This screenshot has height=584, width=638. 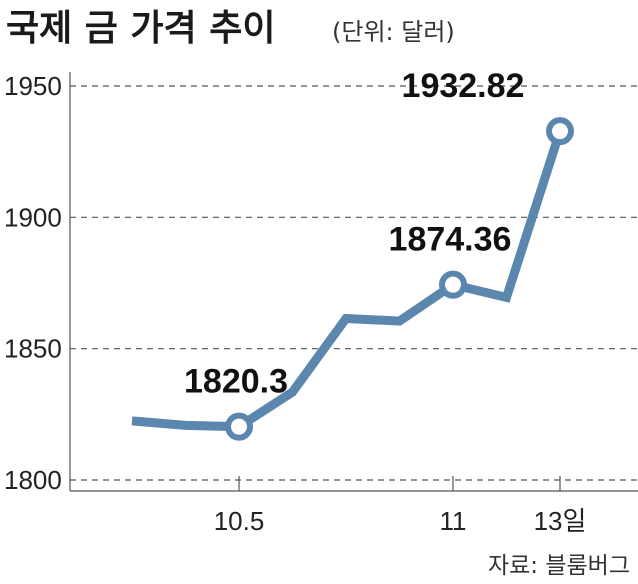 I want to click on data-label: 1820.3, so click(x=236, y=382).